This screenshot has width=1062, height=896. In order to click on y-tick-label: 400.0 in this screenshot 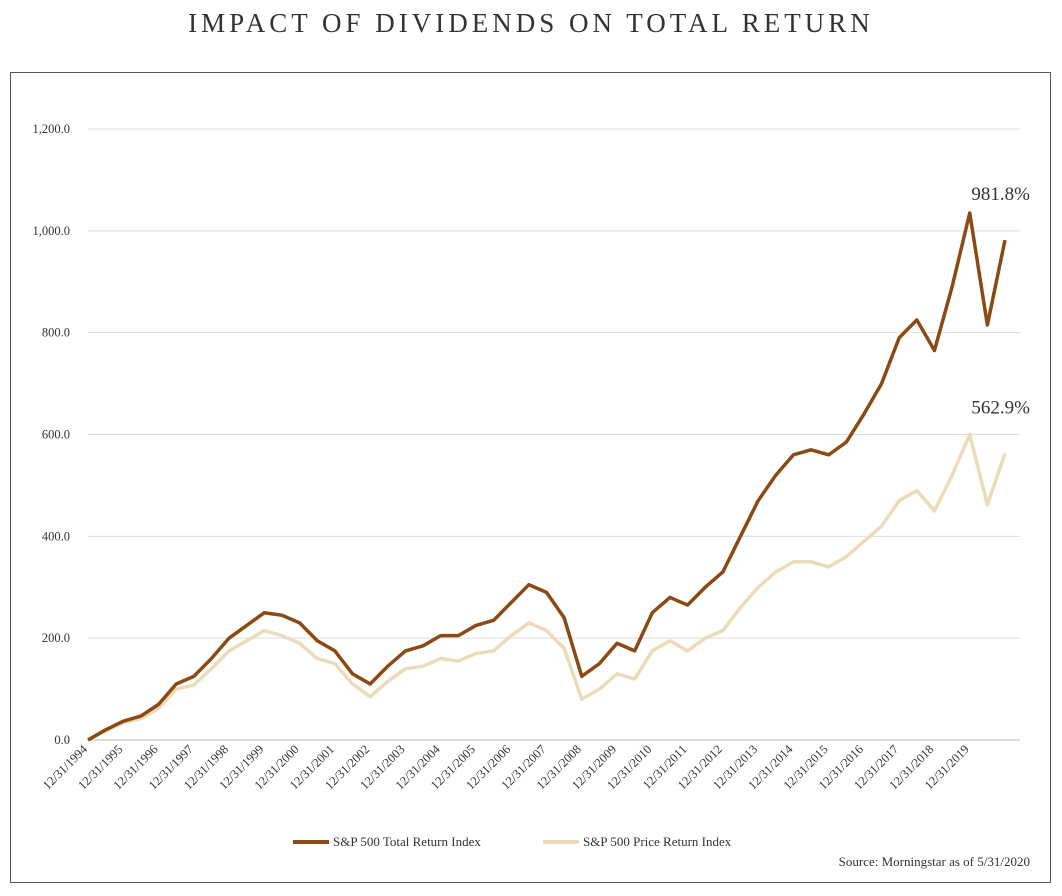, I will do `click(56, 536)`.